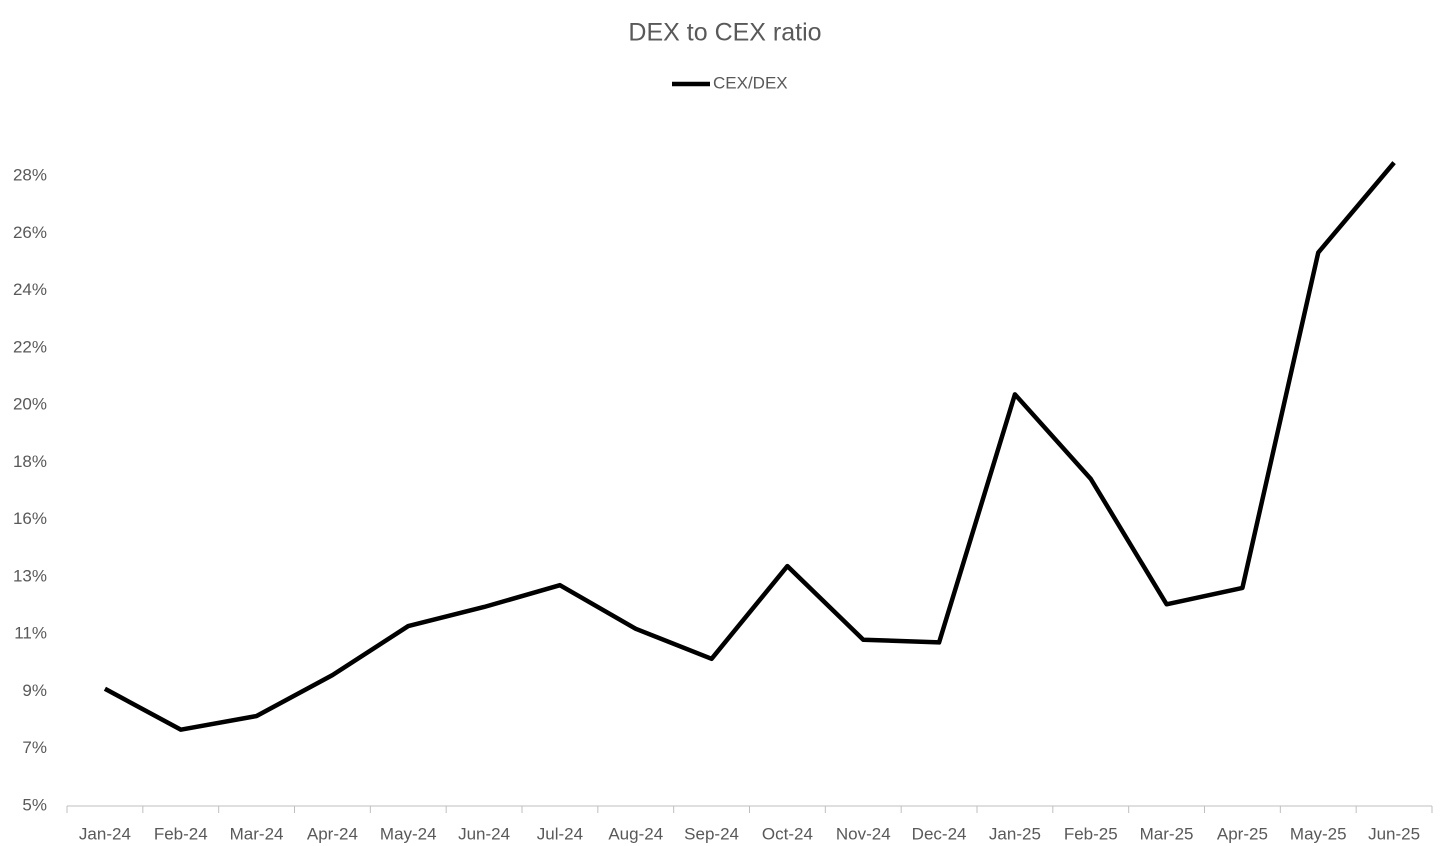 The width and height of the screenshot is (1450, 846). I want to click on x-tick-label: Apr-24, so click(332, 833).